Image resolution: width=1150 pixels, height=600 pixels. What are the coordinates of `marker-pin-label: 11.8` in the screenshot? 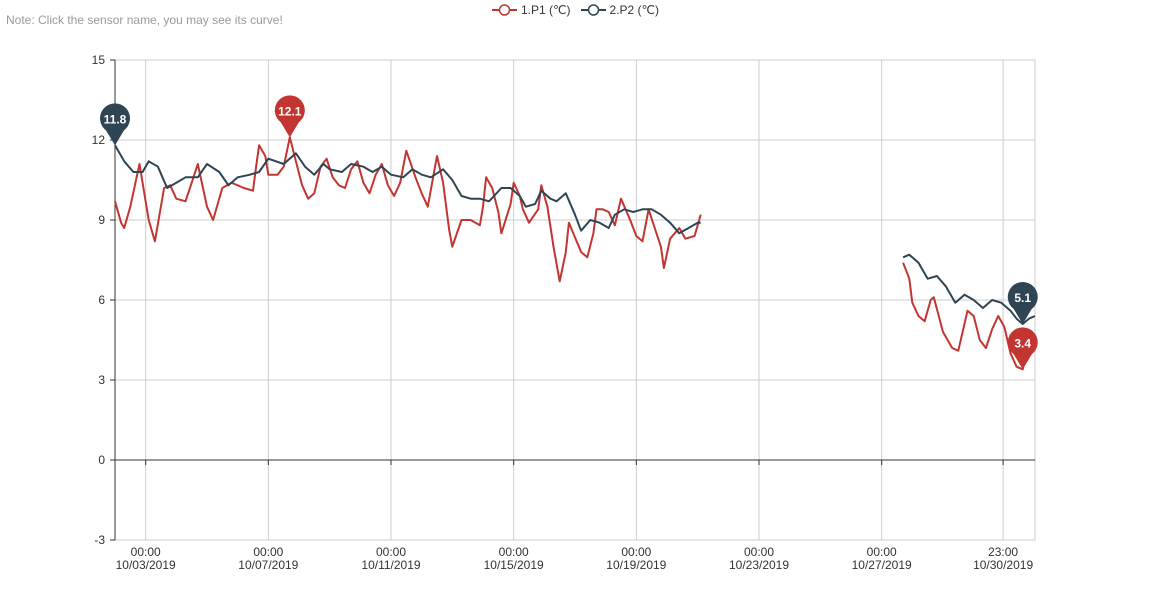 It's located at (115, 119).